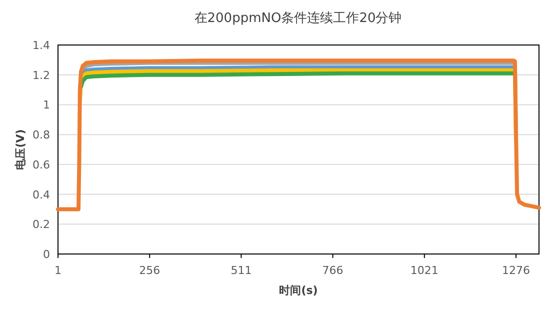  What do you see at coordinates (46, 105) in the screenshot?
I see `y-tick-label: 1` at bounding box center [46, 105].